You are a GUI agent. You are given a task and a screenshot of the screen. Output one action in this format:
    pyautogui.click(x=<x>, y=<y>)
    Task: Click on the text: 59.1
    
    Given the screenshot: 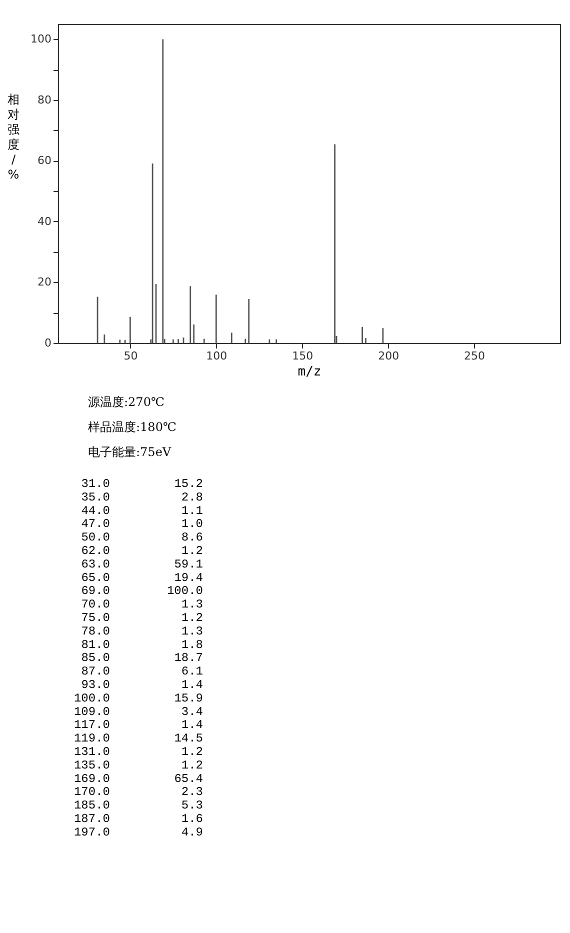 What is the action you would take?
    pyautogui.click(x=188, y=564)
    